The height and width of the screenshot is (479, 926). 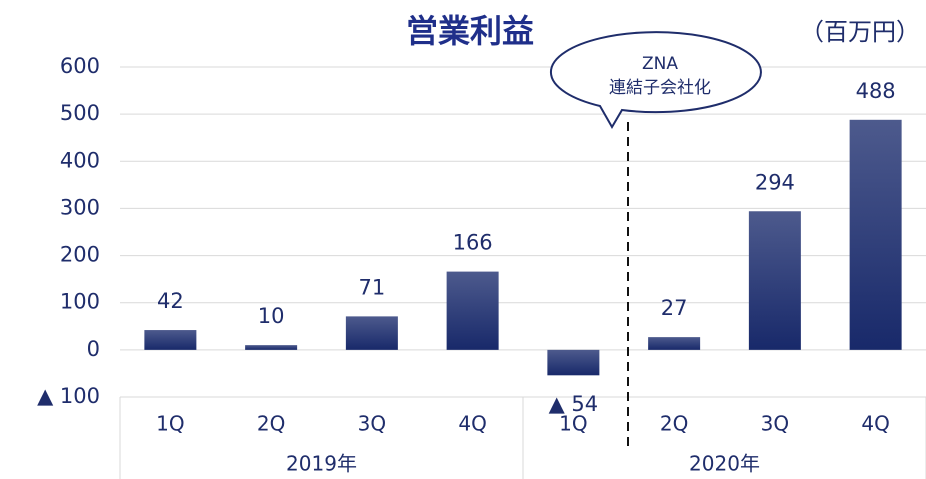 What do you see at coordinates (660, 64) in the screenshot?
I see `annotation-text: ZNA` at bounding box center [660, 64].